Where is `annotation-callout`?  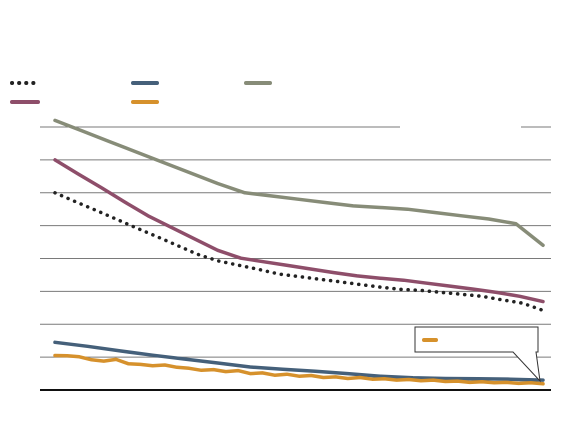
annotation-callout is located at coordinates (477, 354).